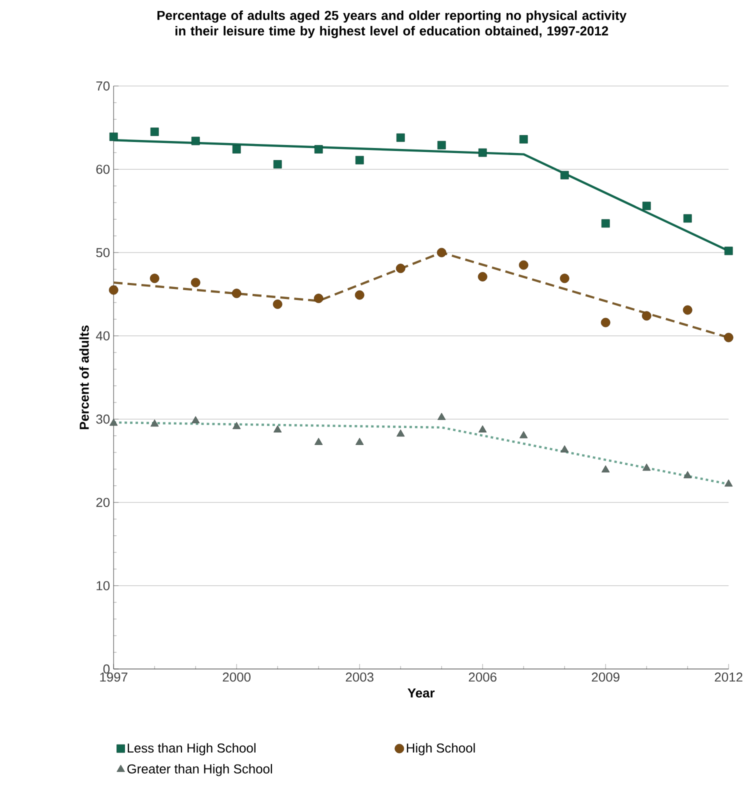 This screenshot has width=748, height=805. I want to click on x-tick-label: 1997, so click(114, 677).